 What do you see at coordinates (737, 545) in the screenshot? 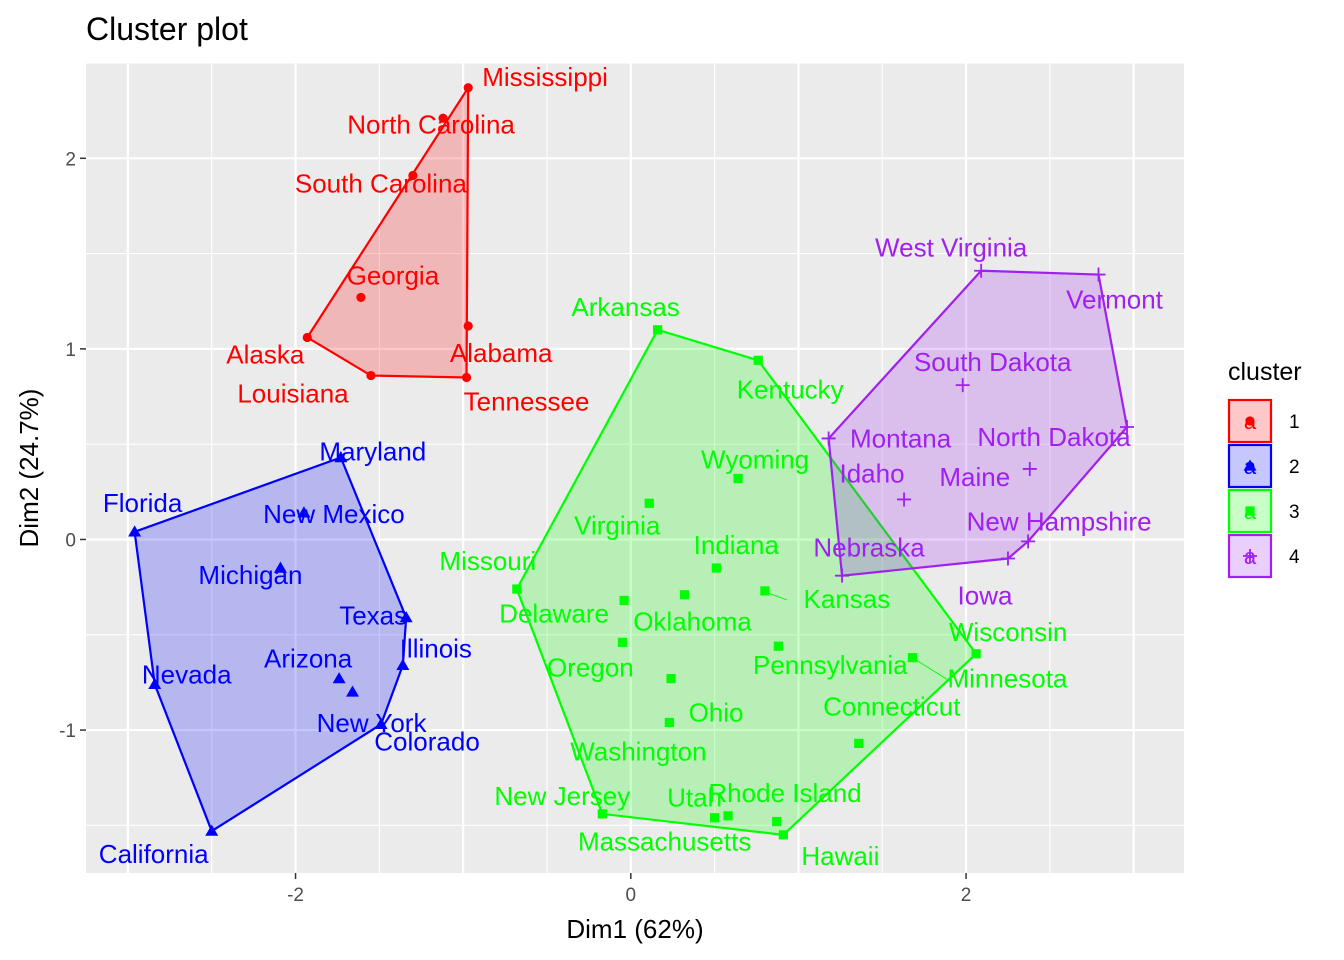
I see `label-indiana: Indiana` at bounding box center [737, 545].